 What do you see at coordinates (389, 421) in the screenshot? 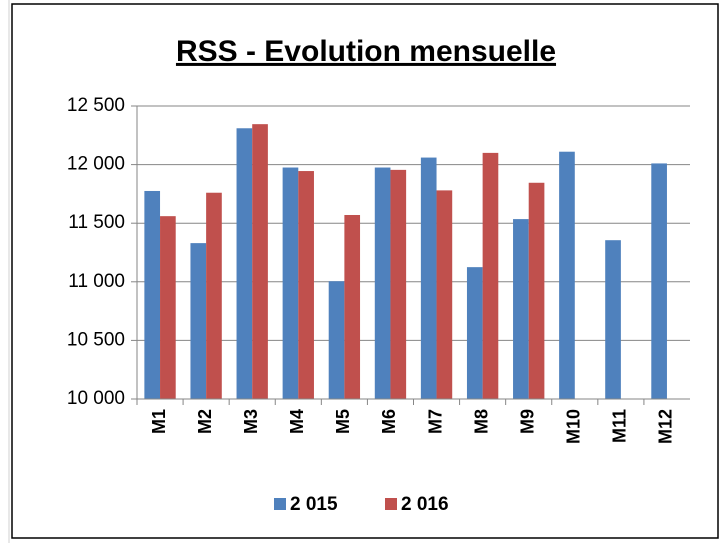
I see `x-tick-label: M6` at bounding box center [389, 421].